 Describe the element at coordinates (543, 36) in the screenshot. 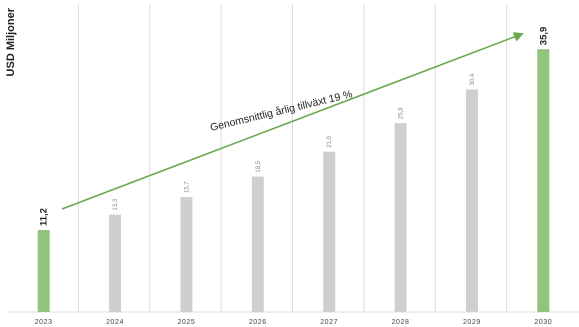

I see `value-label-2030: 35,9` at that location.